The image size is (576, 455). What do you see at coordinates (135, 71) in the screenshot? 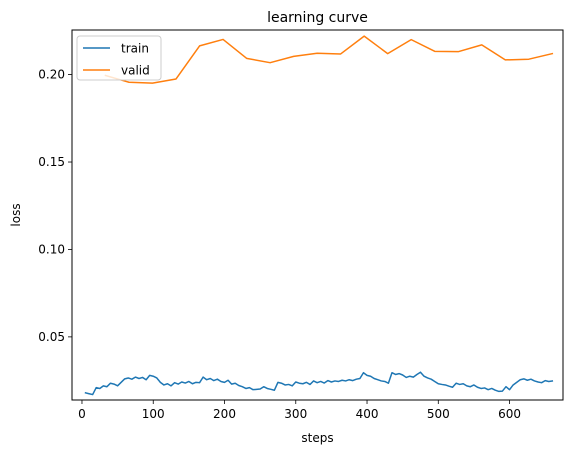
I see `legend-valid-label: valid` at bounding box center [135, 71].